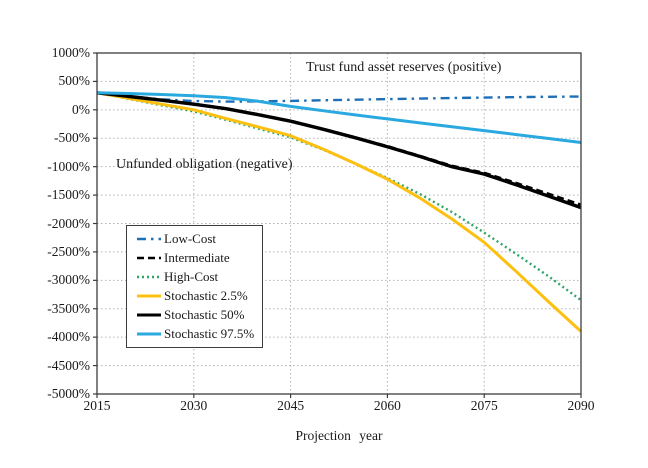 This screenshot has width=648, height=468. I want to click on legend-item: Low-Cost, so click(197, 239).